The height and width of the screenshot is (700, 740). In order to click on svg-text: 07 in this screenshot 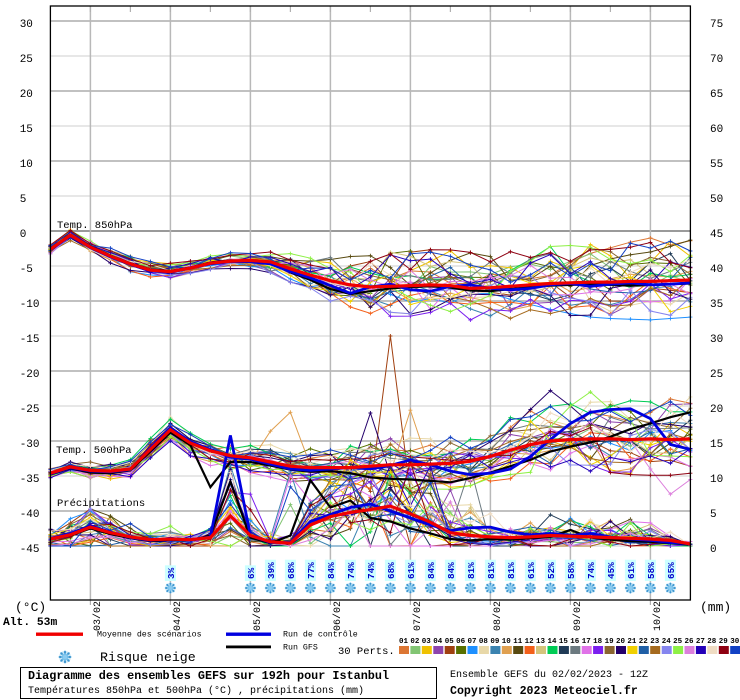, I will do `click(472, 642)`.